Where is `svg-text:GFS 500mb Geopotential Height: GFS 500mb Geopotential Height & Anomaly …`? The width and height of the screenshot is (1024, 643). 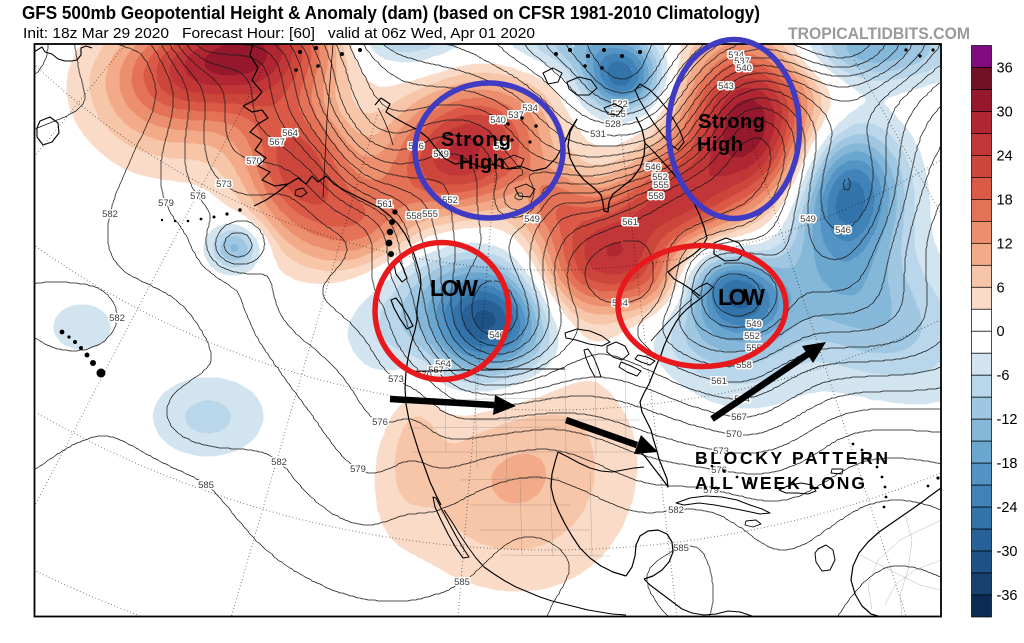
svg-text:GFS 500mb Geopotential Height: GFS 500mb Geopotential Height & Anomaly … is located at coordinates (391, 13).